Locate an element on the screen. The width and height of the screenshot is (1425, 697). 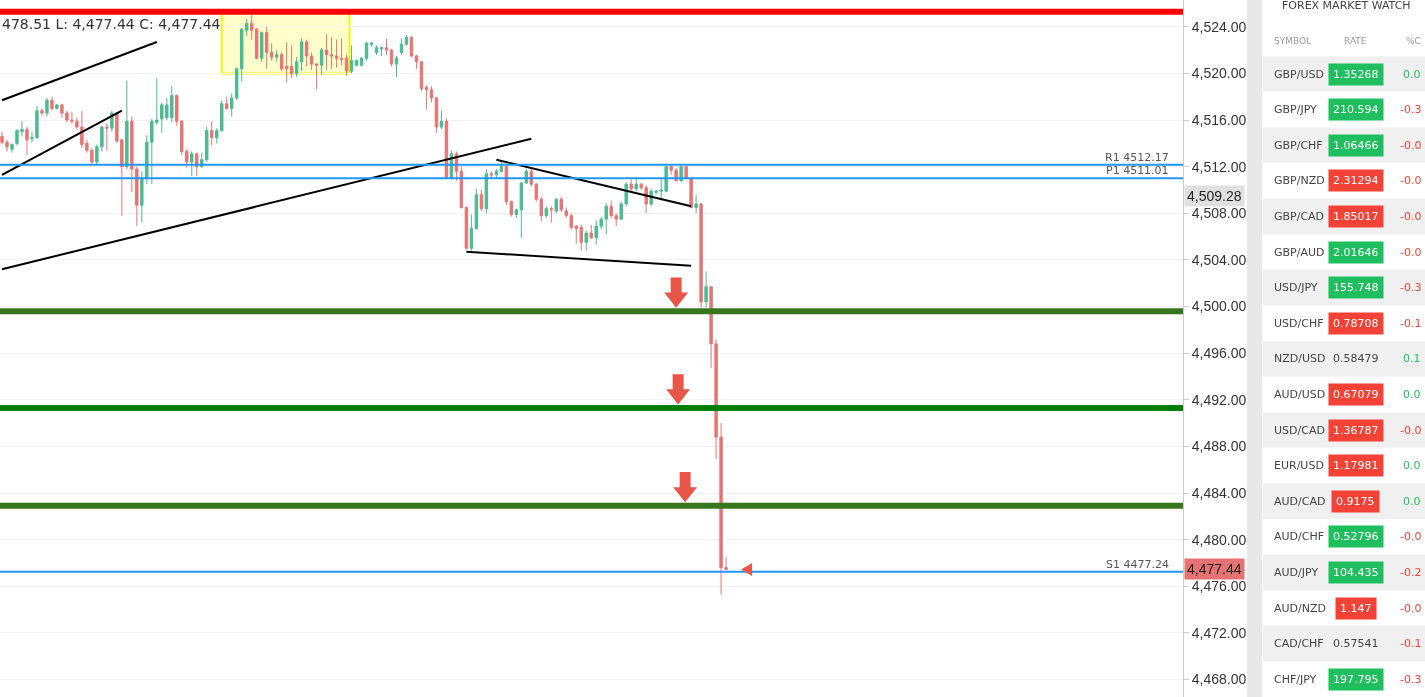
text: 0.78708 is located at coordinates (1356, 323).